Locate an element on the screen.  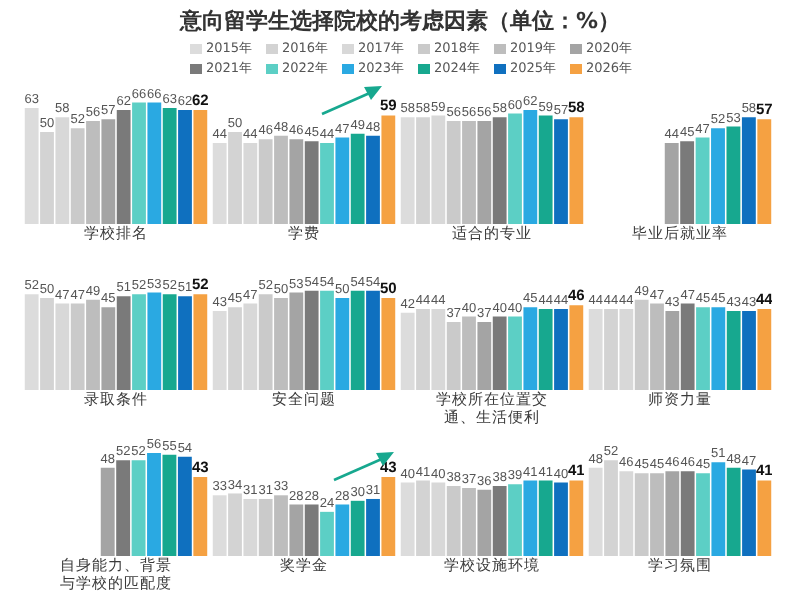
text: 意向留学生选择院校的考虑因素（单位：%） is located at coordinates (400, 21).